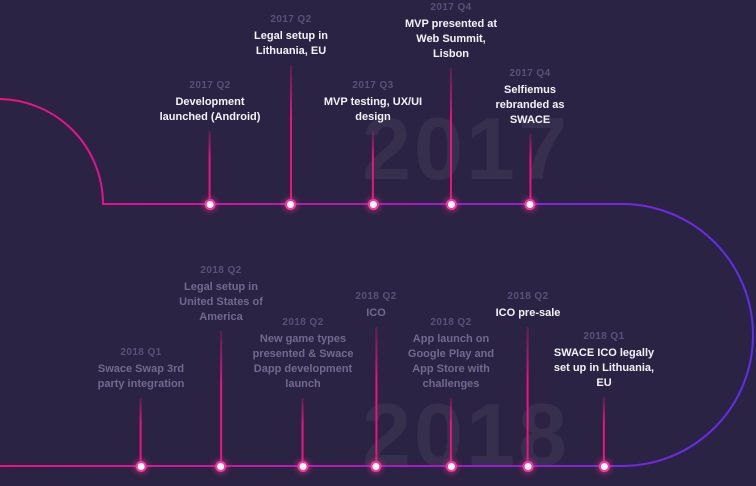  What do you see at coordinates (210, 109) in the screenshot?
I see `milestone-title: Development launched (Android)` at bounding box center [210, 109].